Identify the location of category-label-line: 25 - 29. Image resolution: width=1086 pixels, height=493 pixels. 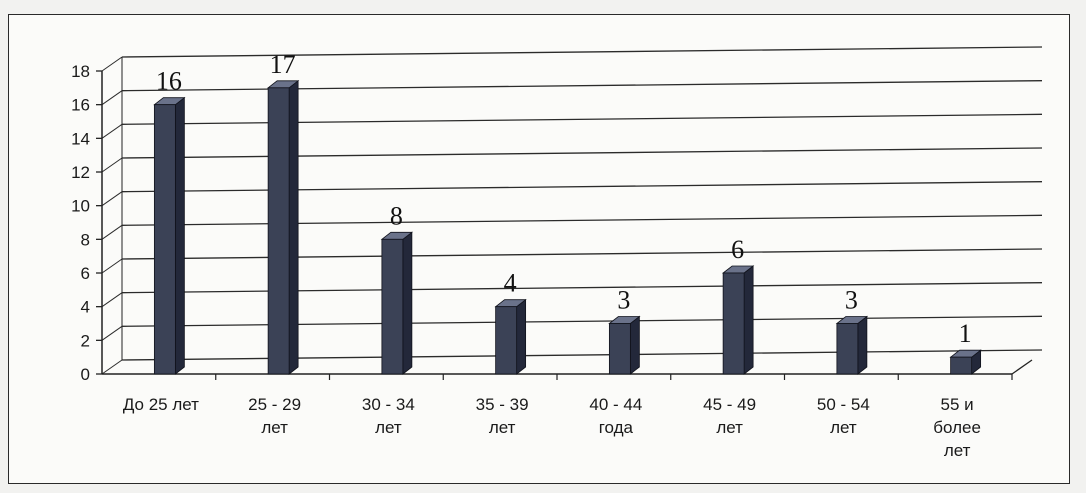
(274, 404).